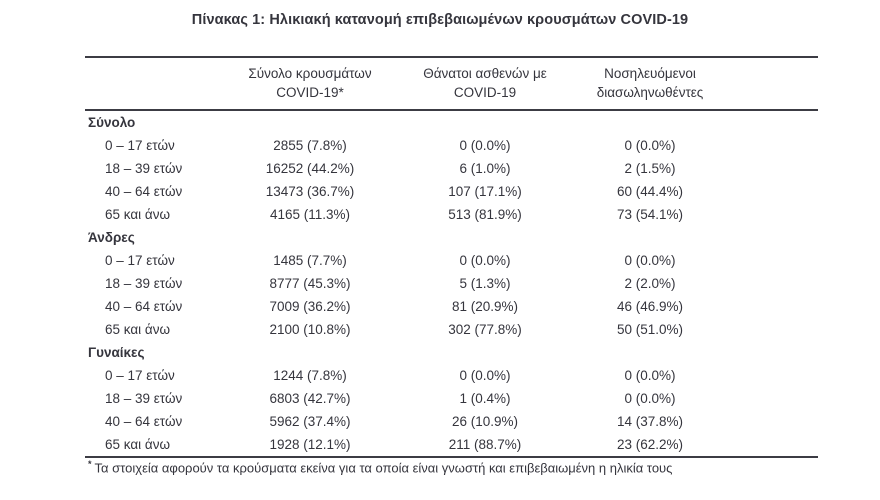  Describe the element at coordinates (451, 122) in the screenshot. I see `section-header-total: Σύνολο` at that location.